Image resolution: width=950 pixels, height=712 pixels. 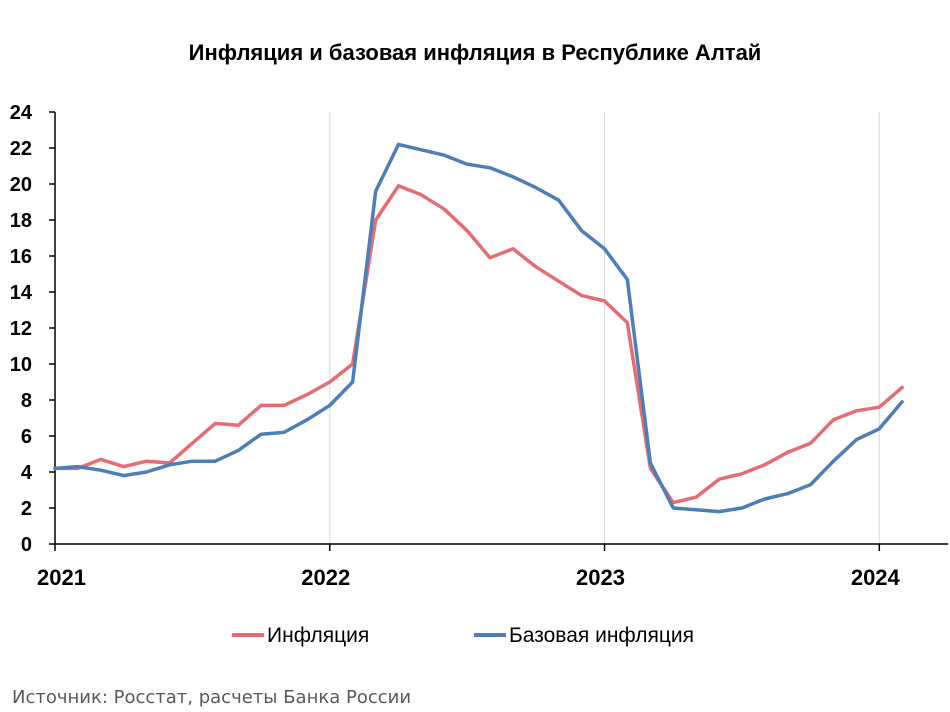 What do you see at coordinates (21, 149) in the screenshot?
I see `y-tick-label: 22` at bounding box center [21, 149].